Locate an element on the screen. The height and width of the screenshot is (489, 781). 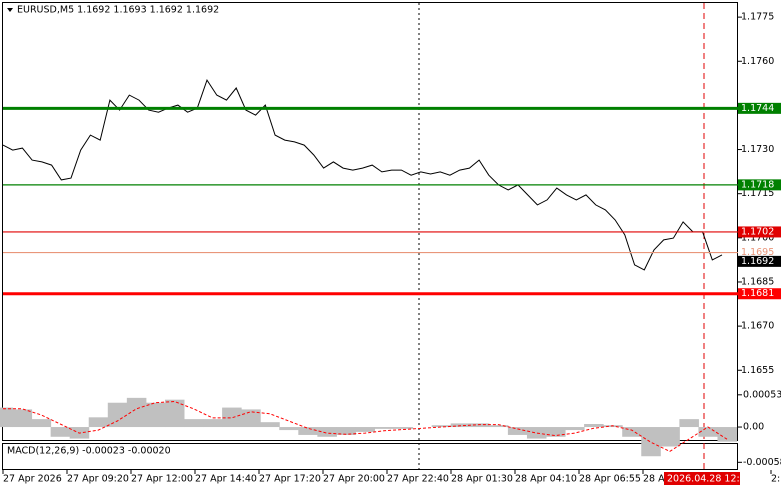
x-tick-label: 27 Apr 22:40 is located at coordinates (418, 479).